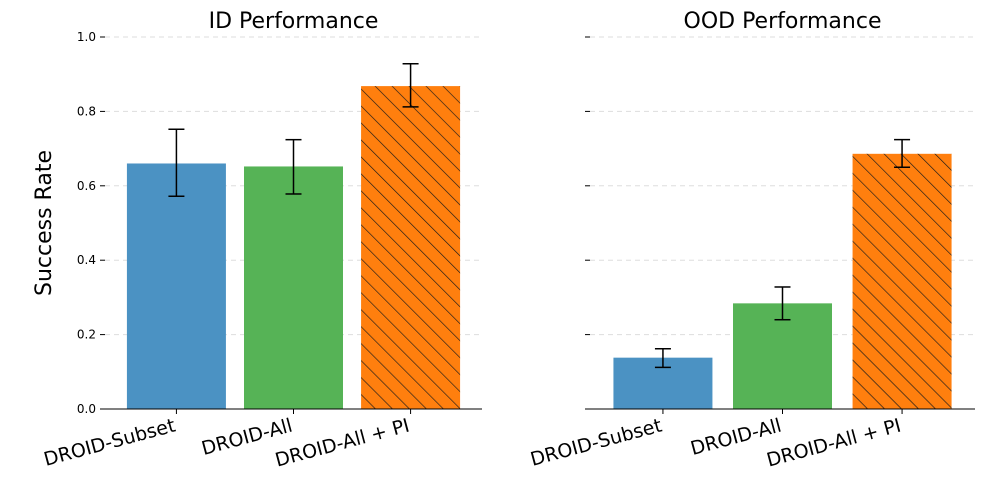 The width and height of the screenshot is (984, 494). What do you see at coordinates (783, 21) in the screenshot?
I see `chart-title: OOD Performance` at bounding box center [783, 21].